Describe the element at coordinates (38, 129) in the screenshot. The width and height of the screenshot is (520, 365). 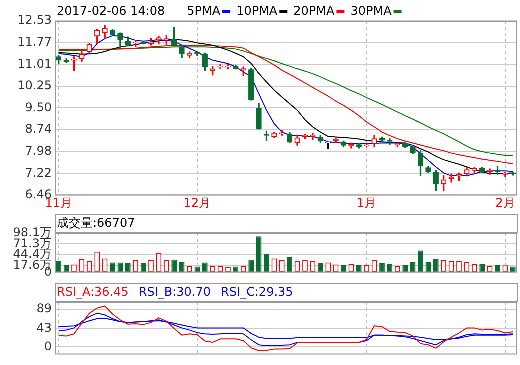
I see `y-tick-label: 8.74` at that location.